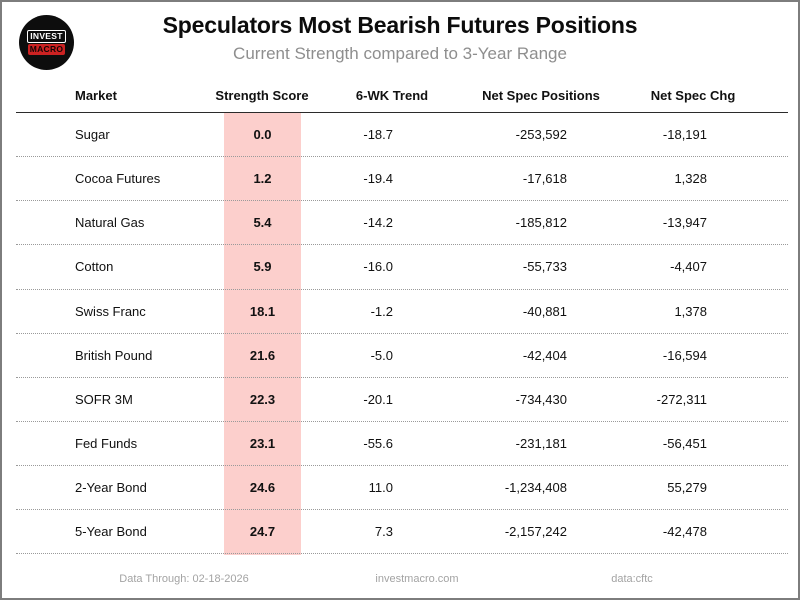 The width and height of the screenshot is (800, 600). Describe the element at coordinates (632, 579) in the screenshot. I see `footer-data-source: data:cftc` at that location.